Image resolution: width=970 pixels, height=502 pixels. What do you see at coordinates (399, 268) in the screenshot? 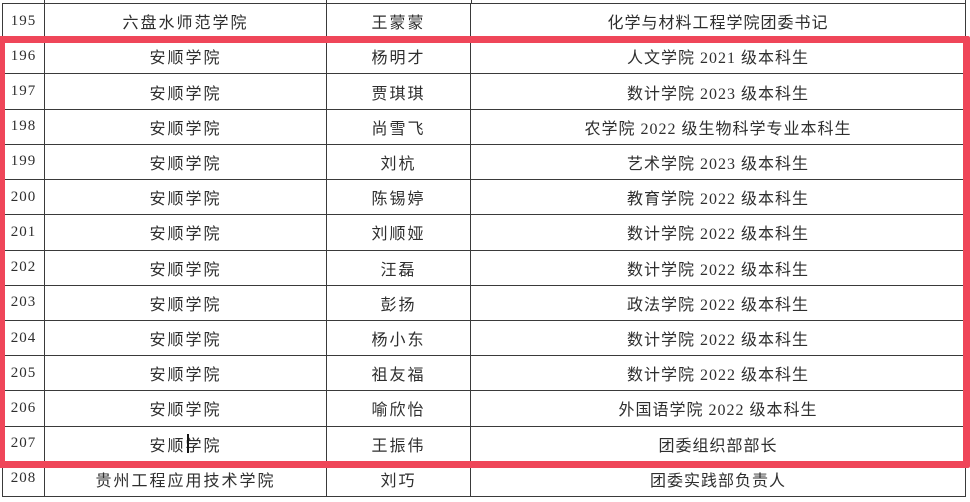
I see `cell-person-name: 汪磊` at bounding box center [399, 268].